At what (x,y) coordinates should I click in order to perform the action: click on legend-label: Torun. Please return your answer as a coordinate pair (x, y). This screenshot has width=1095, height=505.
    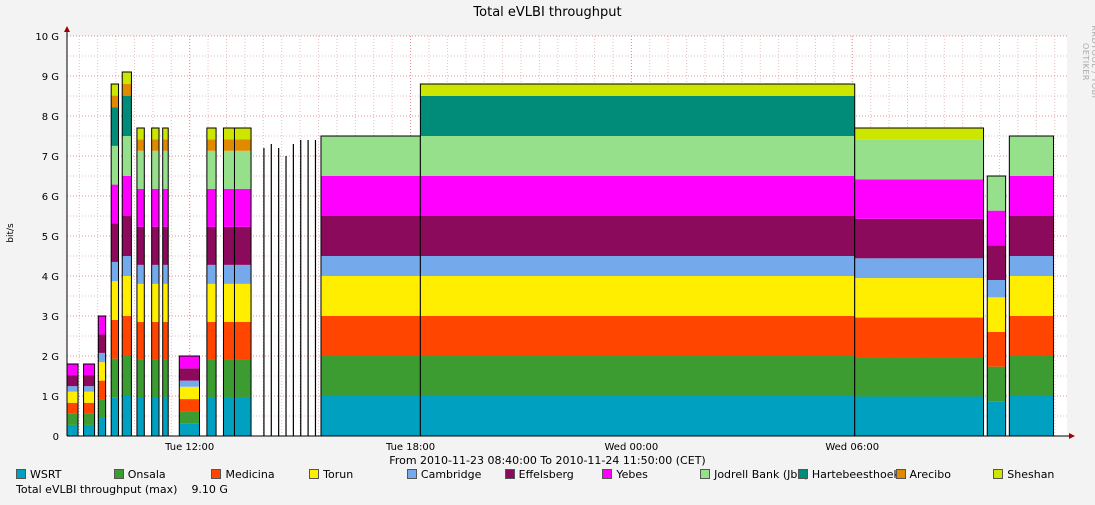
    Looking at the image, I should click on (338, 474).